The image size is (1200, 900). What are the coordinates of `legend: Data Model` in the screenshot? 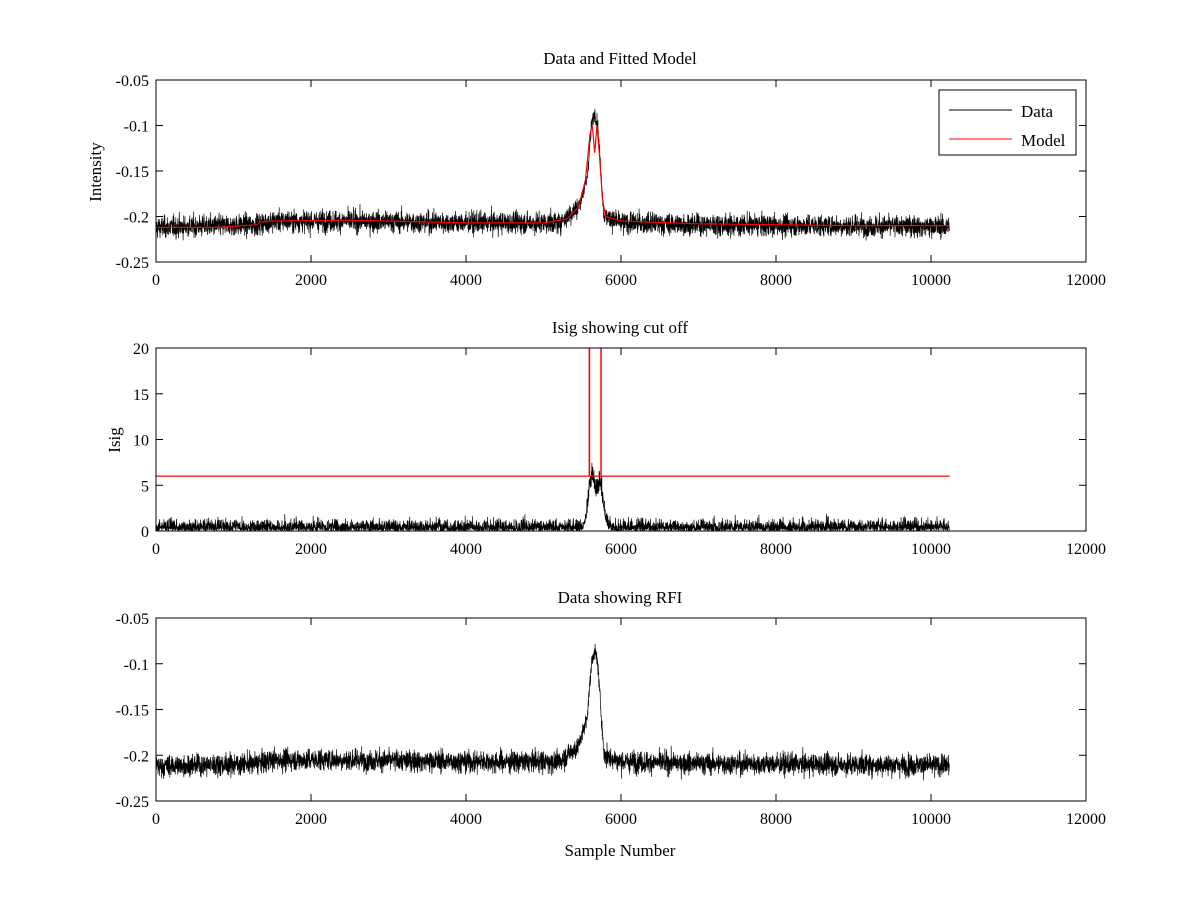 It's located at (1007, 122).